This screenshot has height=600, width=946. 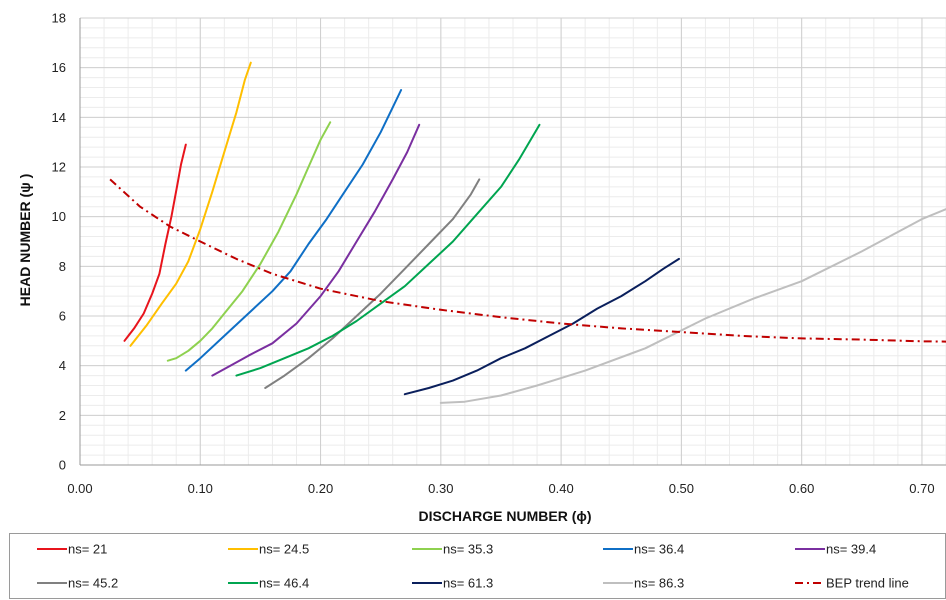 What do you see at coordinates (59, 67) in the screenshot?
I see `y-tick-label: 16` at bounding box center [59, 67].